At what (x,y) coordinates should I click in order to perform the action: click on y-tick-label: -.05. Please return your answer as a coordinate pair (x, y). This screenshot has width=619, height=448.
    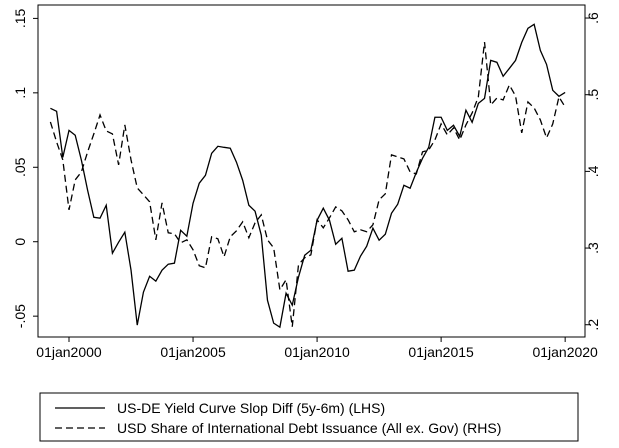
    Looking at the image, I should click on (20, 316).